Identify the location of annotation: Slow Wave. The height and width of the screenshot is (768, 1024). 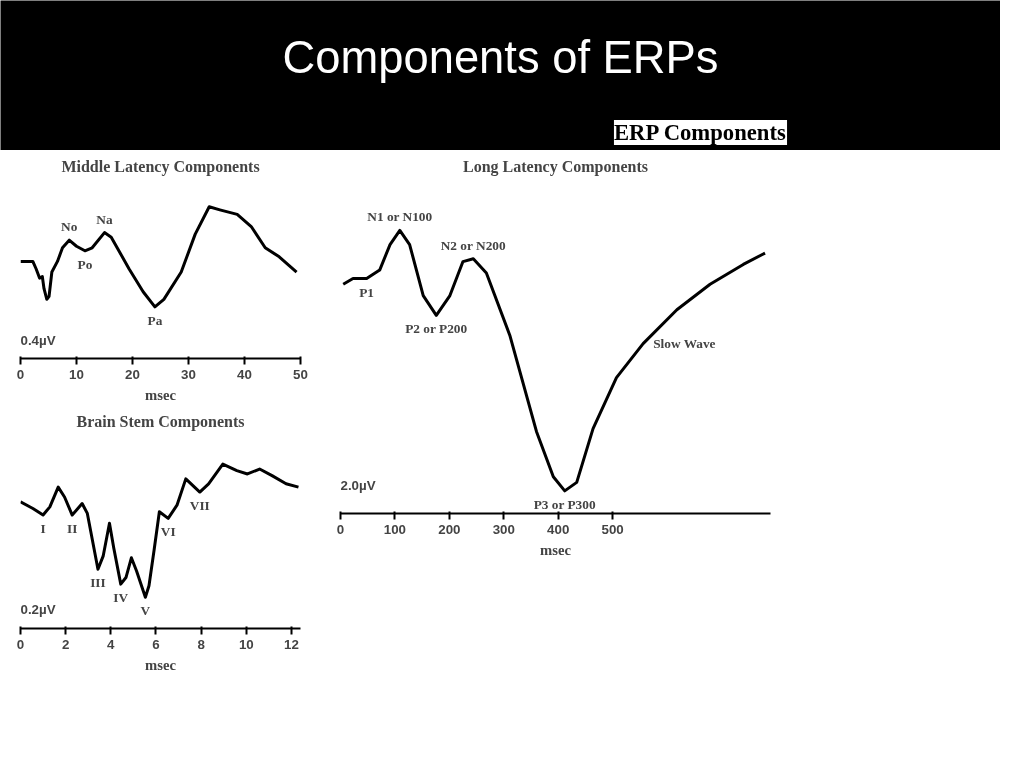
(684, 344).